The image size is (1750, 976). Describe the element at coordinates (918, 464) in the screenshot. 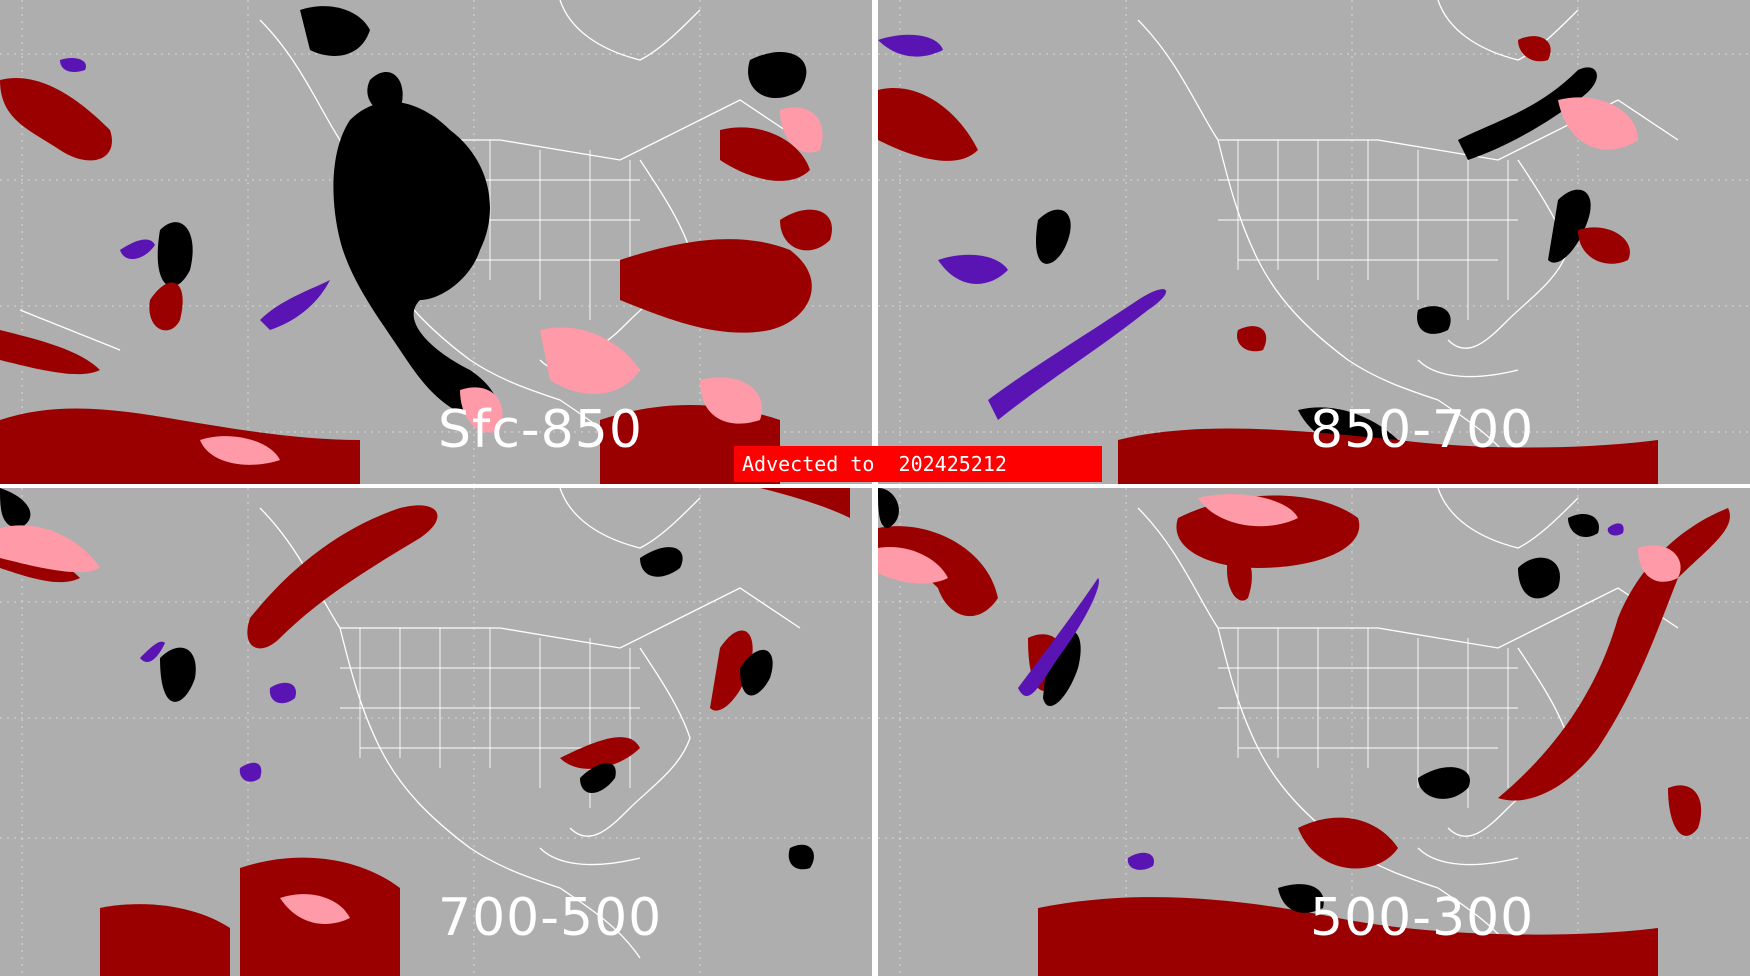

I see `advected-to-banner: Advected to 202425212` at that location.